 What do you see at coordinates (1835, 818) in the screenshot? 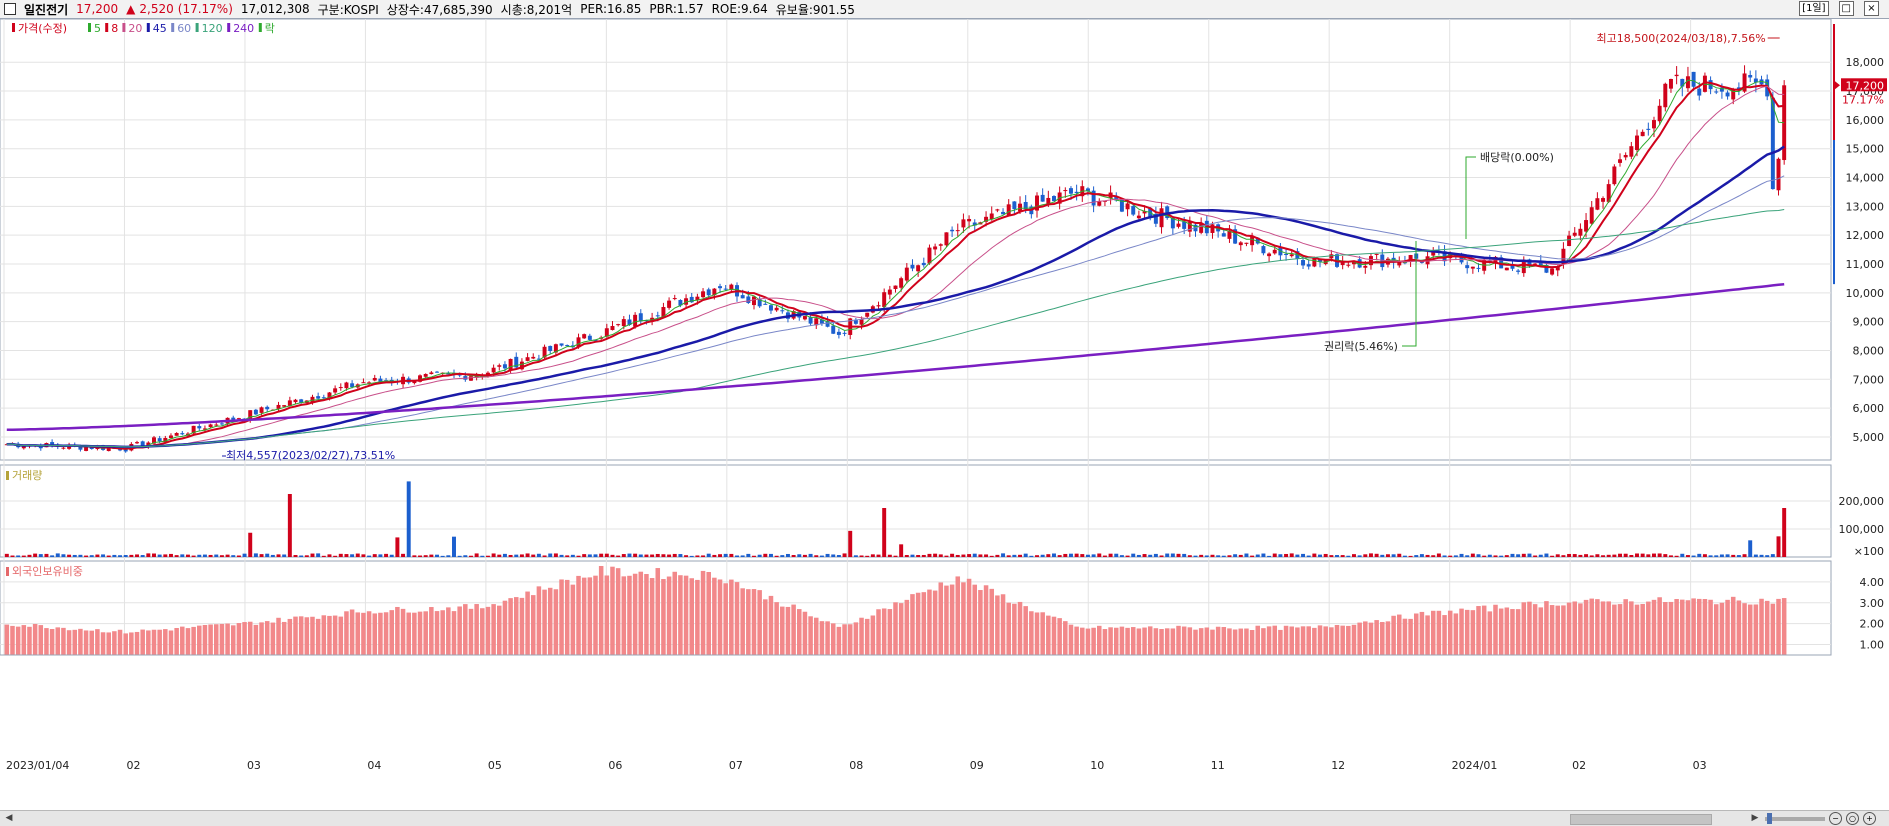
I see `zoom-out-icon: −` at bounding box center [1835, 818].